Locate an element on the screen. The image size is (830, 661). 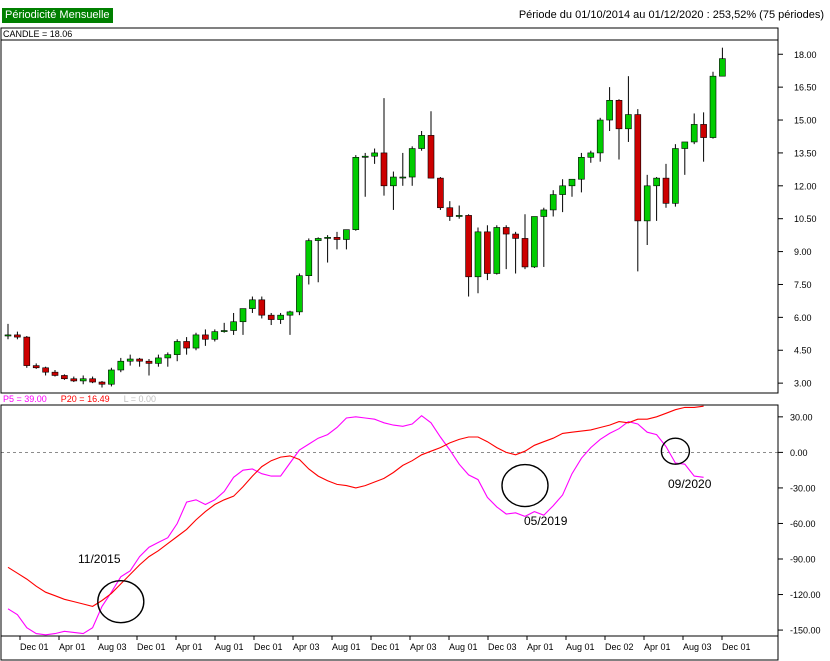
annotation-circle is located at coordinates (675, 451).